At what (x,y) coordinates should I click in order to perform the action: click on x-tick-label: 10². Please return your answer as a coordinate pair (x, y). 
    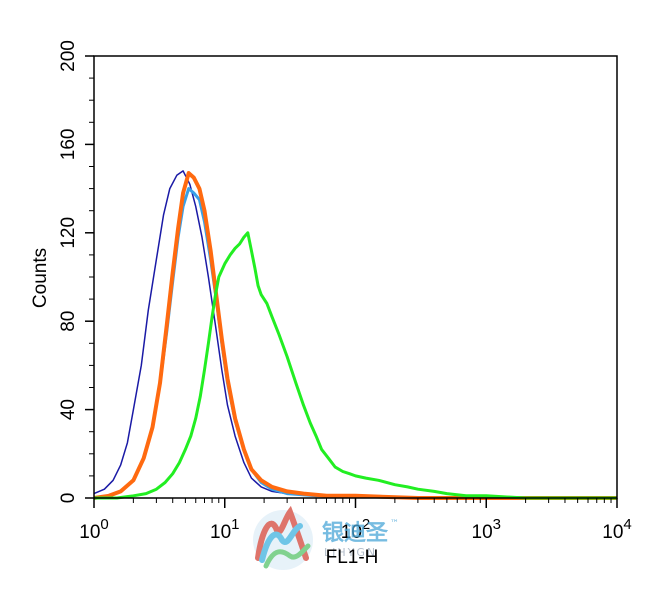
    Looking at the image, I should click on (355, 529).